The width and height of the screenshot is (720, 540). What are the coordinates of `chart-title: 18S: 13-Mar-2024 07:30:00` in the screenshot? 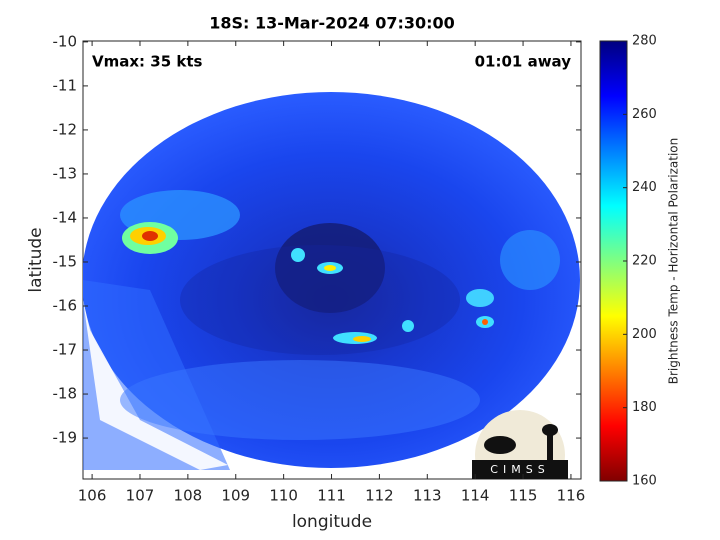 It's located at (332, 23).